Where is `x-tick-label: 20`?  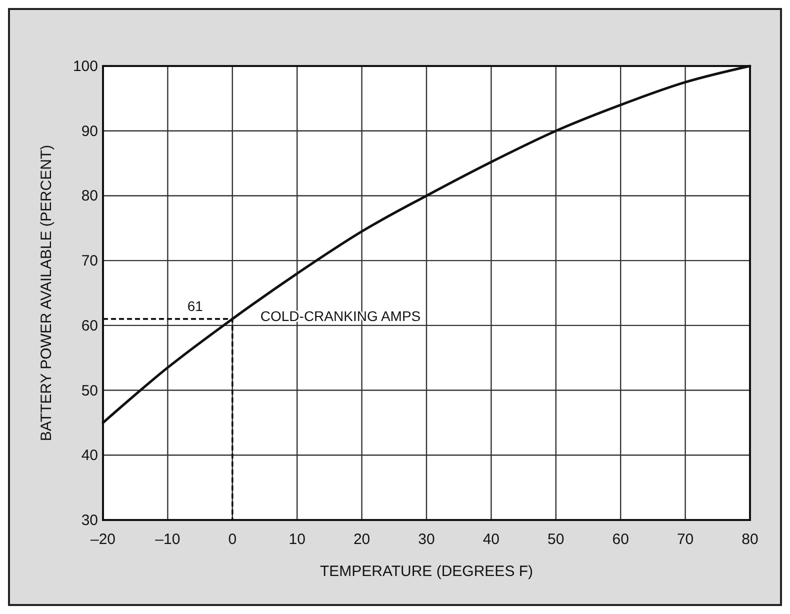 x-tick-label: 20 is located at coordinates (361, 539).